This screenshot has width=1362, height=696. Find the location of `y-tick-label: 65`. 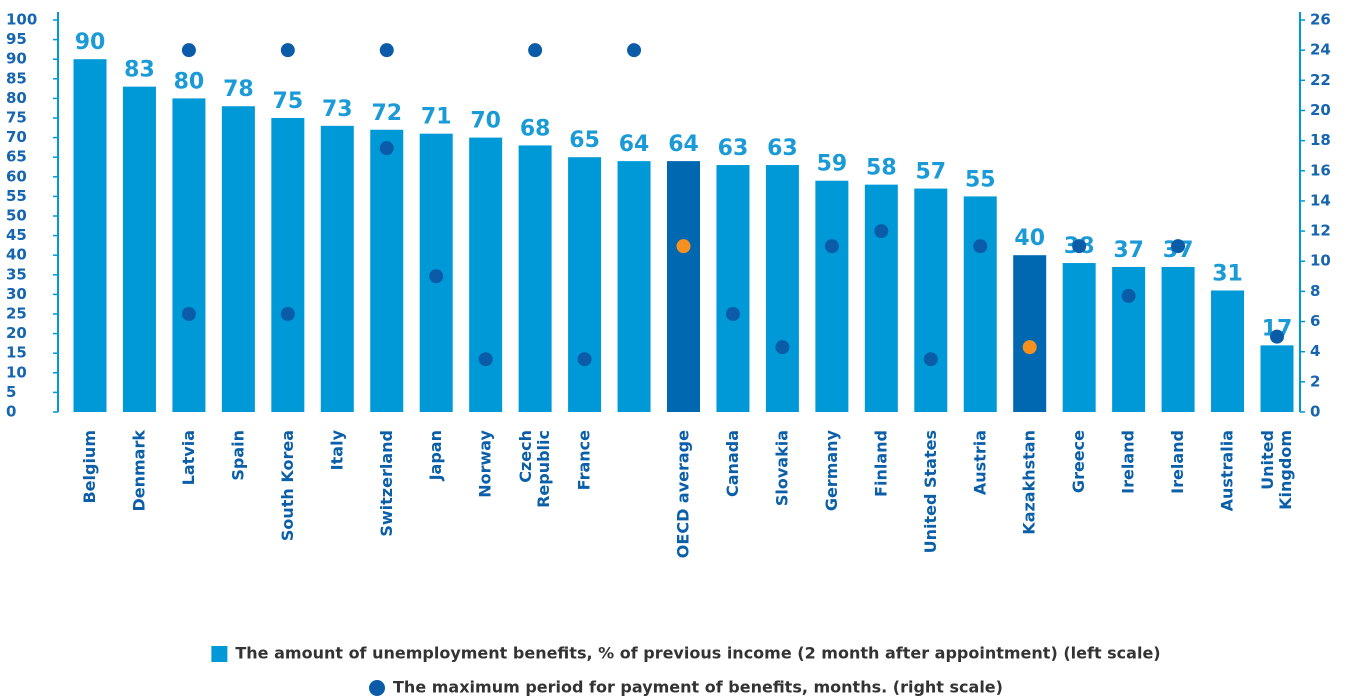

y-tick-label: 65 is located at coordinates (16, 157).